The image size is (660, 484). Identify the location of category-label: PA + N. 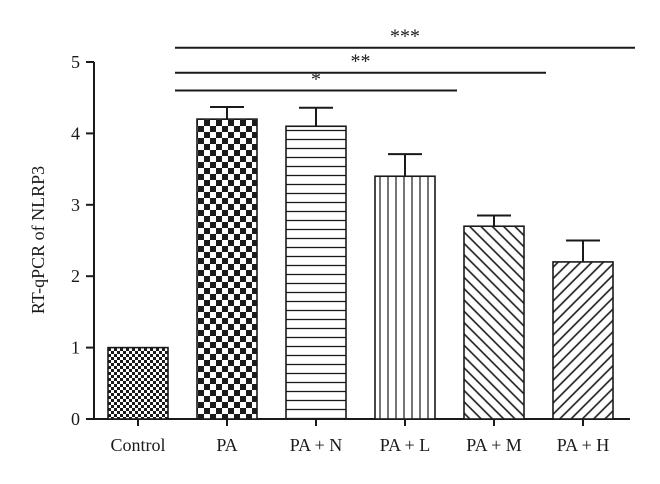
(316, 445).